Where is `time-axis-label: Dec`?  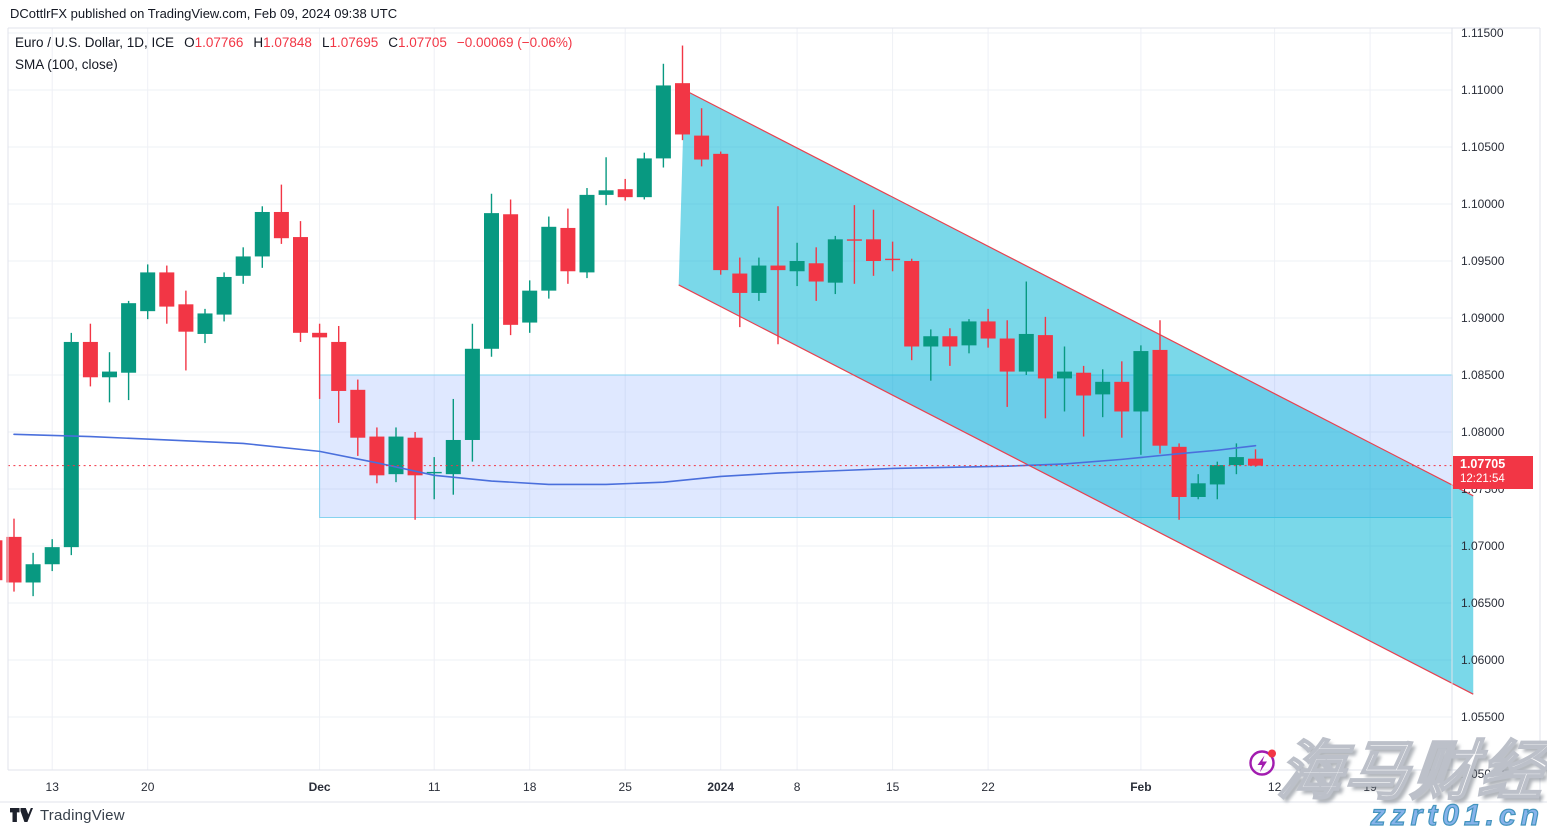 time-axis-label: Dec is located at coordinates (320, 787).